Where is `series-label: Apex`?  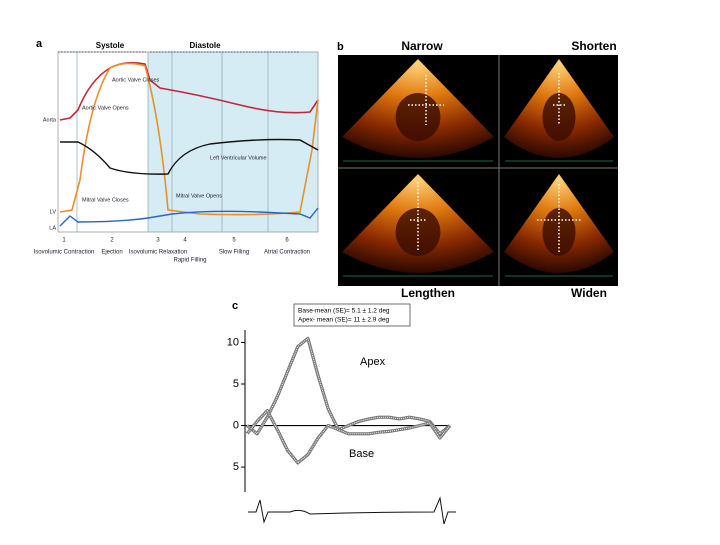
series-label: Apex is located at coordinates (373, 362).